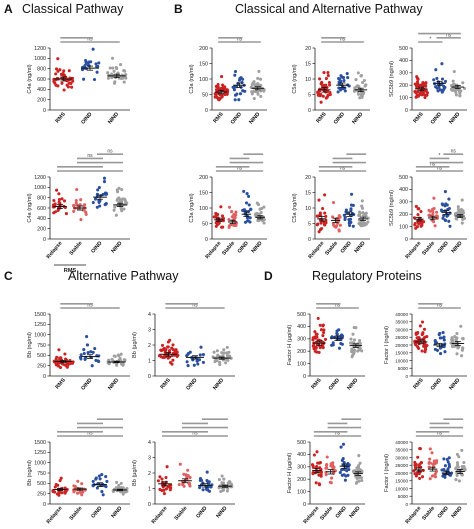  Describe the element at coordinates (403, 203) in the screenshot. I see `y-tick-label: 300` at that location.